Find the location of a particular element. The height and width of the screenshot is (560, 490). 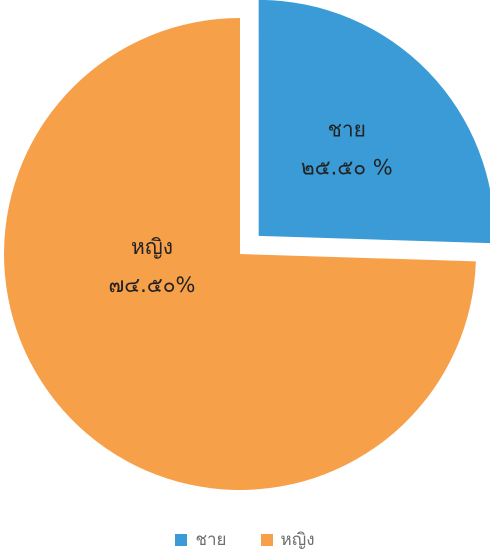

legend-swatch-female is located at coordinates (266, 539).